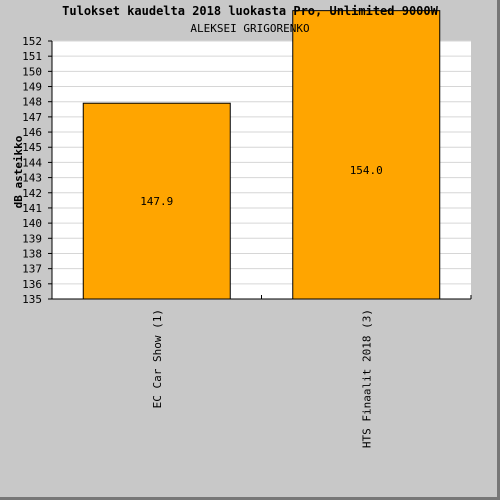 This screenshot has width=500, height=500. I want to click on y-tick-label: 146, so click(32, 132).